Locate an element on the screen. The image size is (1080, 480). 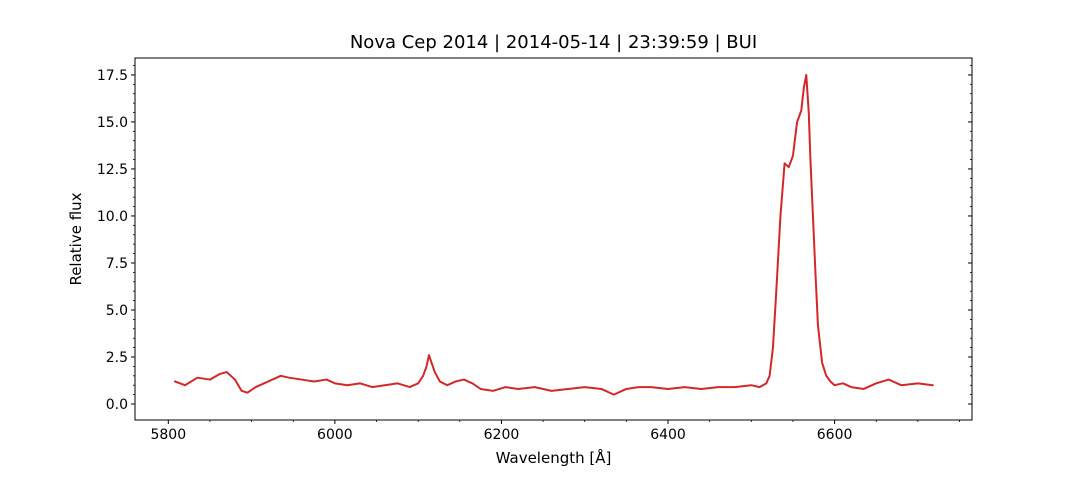
y-tick-label: 12.5 is located at coordinates (112, 170).